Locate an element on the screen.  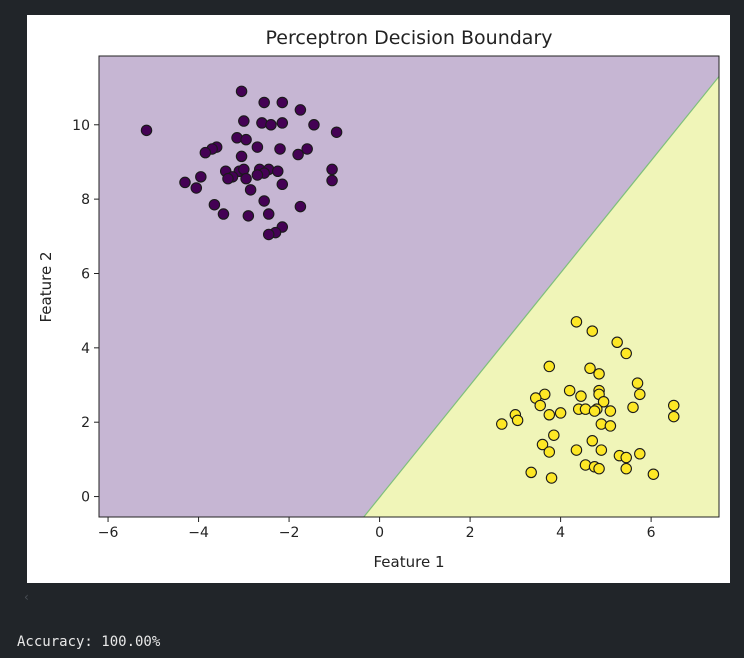
x-axis-ticks: −6 −4 −2 0 2 4 6 is located at coordinates (377, 529).